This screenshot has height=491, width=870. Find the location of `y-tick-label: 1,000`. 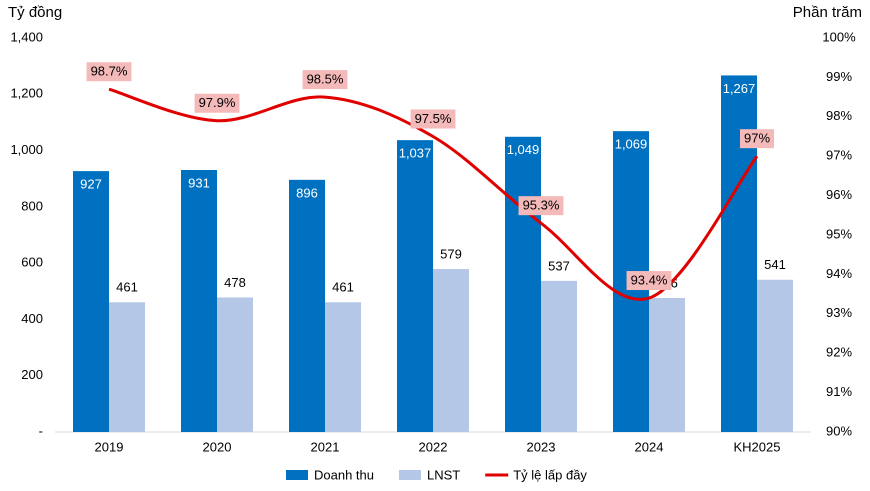

y-tick-label: 1,000 is located at coordinates (26, 149).